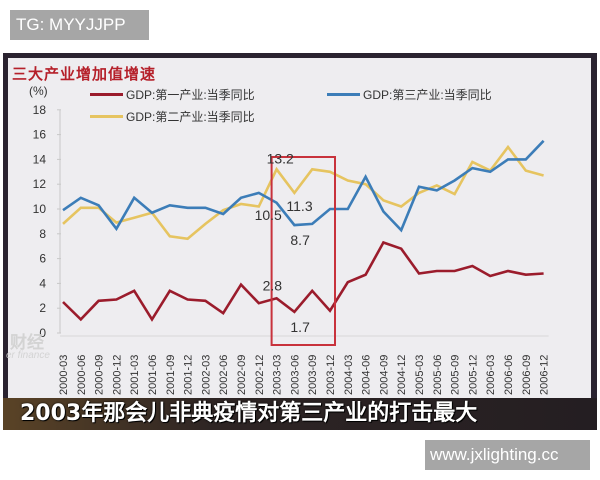  Describe the element at coordinates (343, 94) in the screenshot. I see `legend-swatch-blue` at that location.